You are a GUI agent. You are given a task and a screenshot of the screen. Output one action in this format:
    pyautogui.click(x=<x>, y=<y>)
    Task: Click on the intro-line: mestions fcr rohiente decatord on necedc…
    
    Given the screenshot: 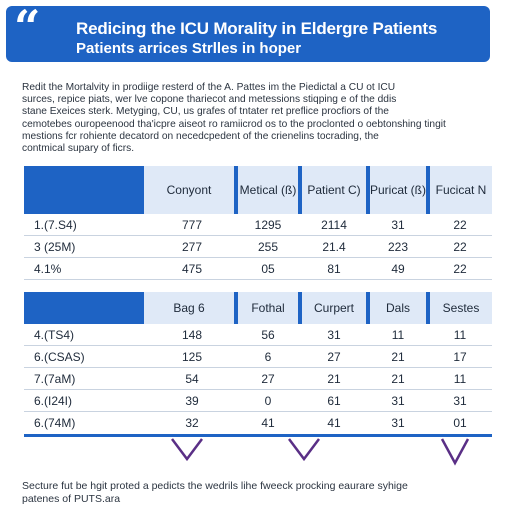 What is the action you would take?
    pyautogui.click(x=200, y=136)
    